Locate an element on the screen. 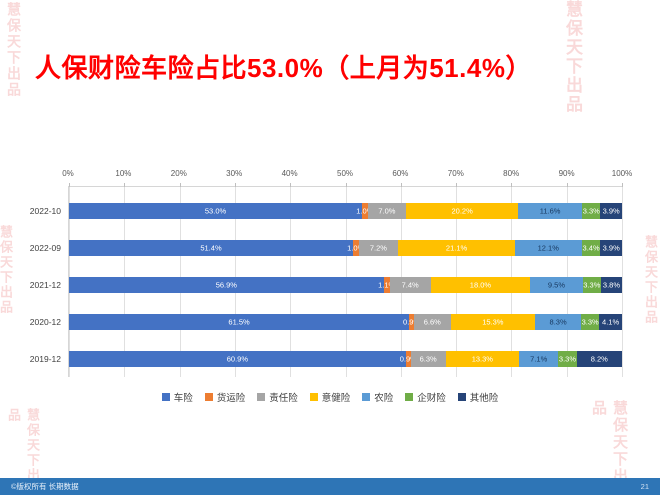 This screenshot has height=495, width=660. legend-label: 企财险 is located at coordinates (431, 398).